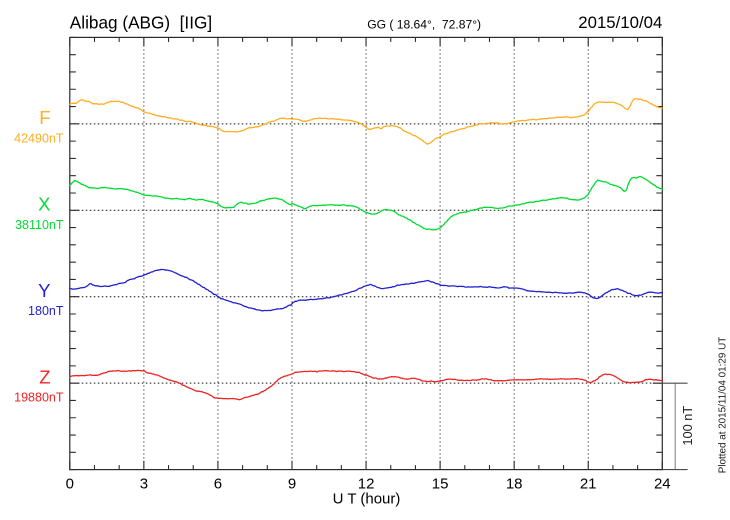 The image size is (730, 520). Describe the element at coordinates (588, 483) in the screenshot. I see `svg-text: 21` at that location.